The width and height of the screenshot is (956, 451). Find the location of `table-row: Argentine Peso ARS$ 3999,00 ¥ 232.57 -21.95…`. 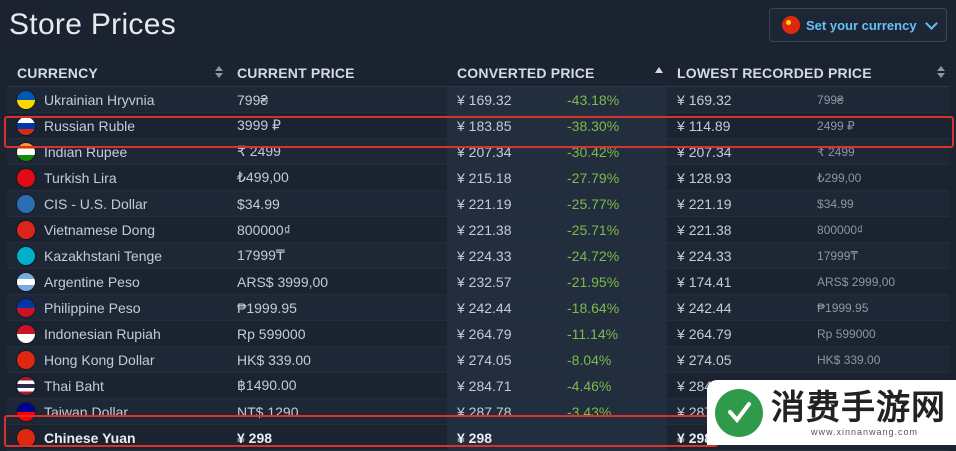

table-row: Argentine Peso ARS$ 3999,00 ¥ 232.57 -21.95… is located at coordinates (478, 281).